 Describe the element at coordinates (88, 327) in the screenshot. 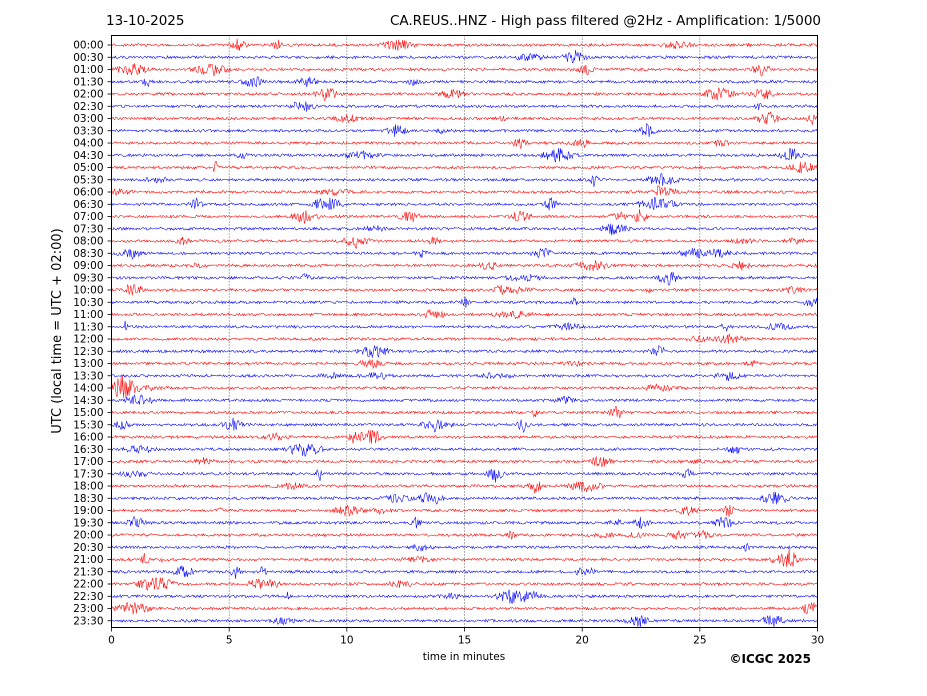

I see `y-tick-label-1130: 11:30` at that location.